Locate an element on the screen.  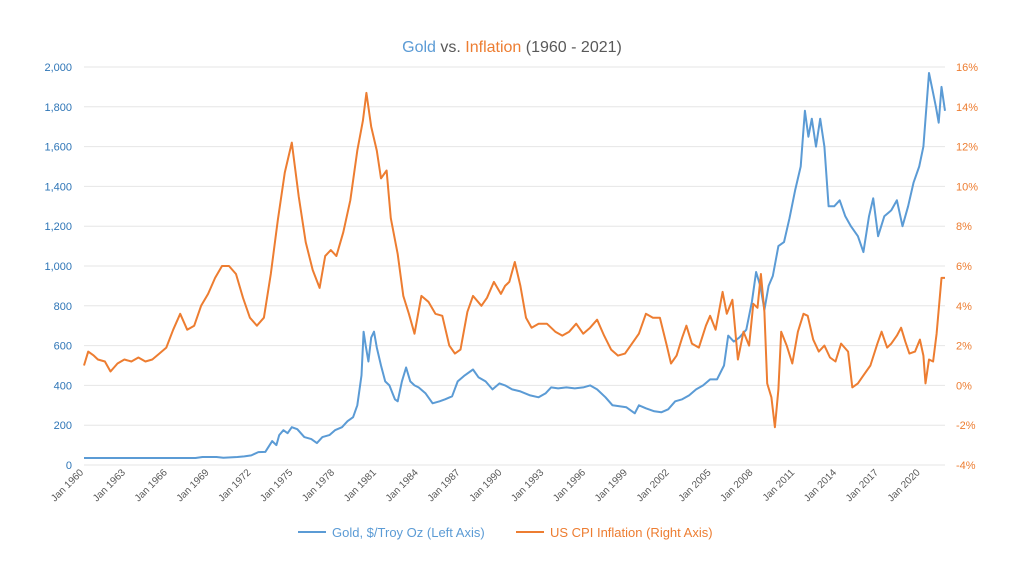
left-axis-tick-label: 1,800 is located at coordinates (58, 108).